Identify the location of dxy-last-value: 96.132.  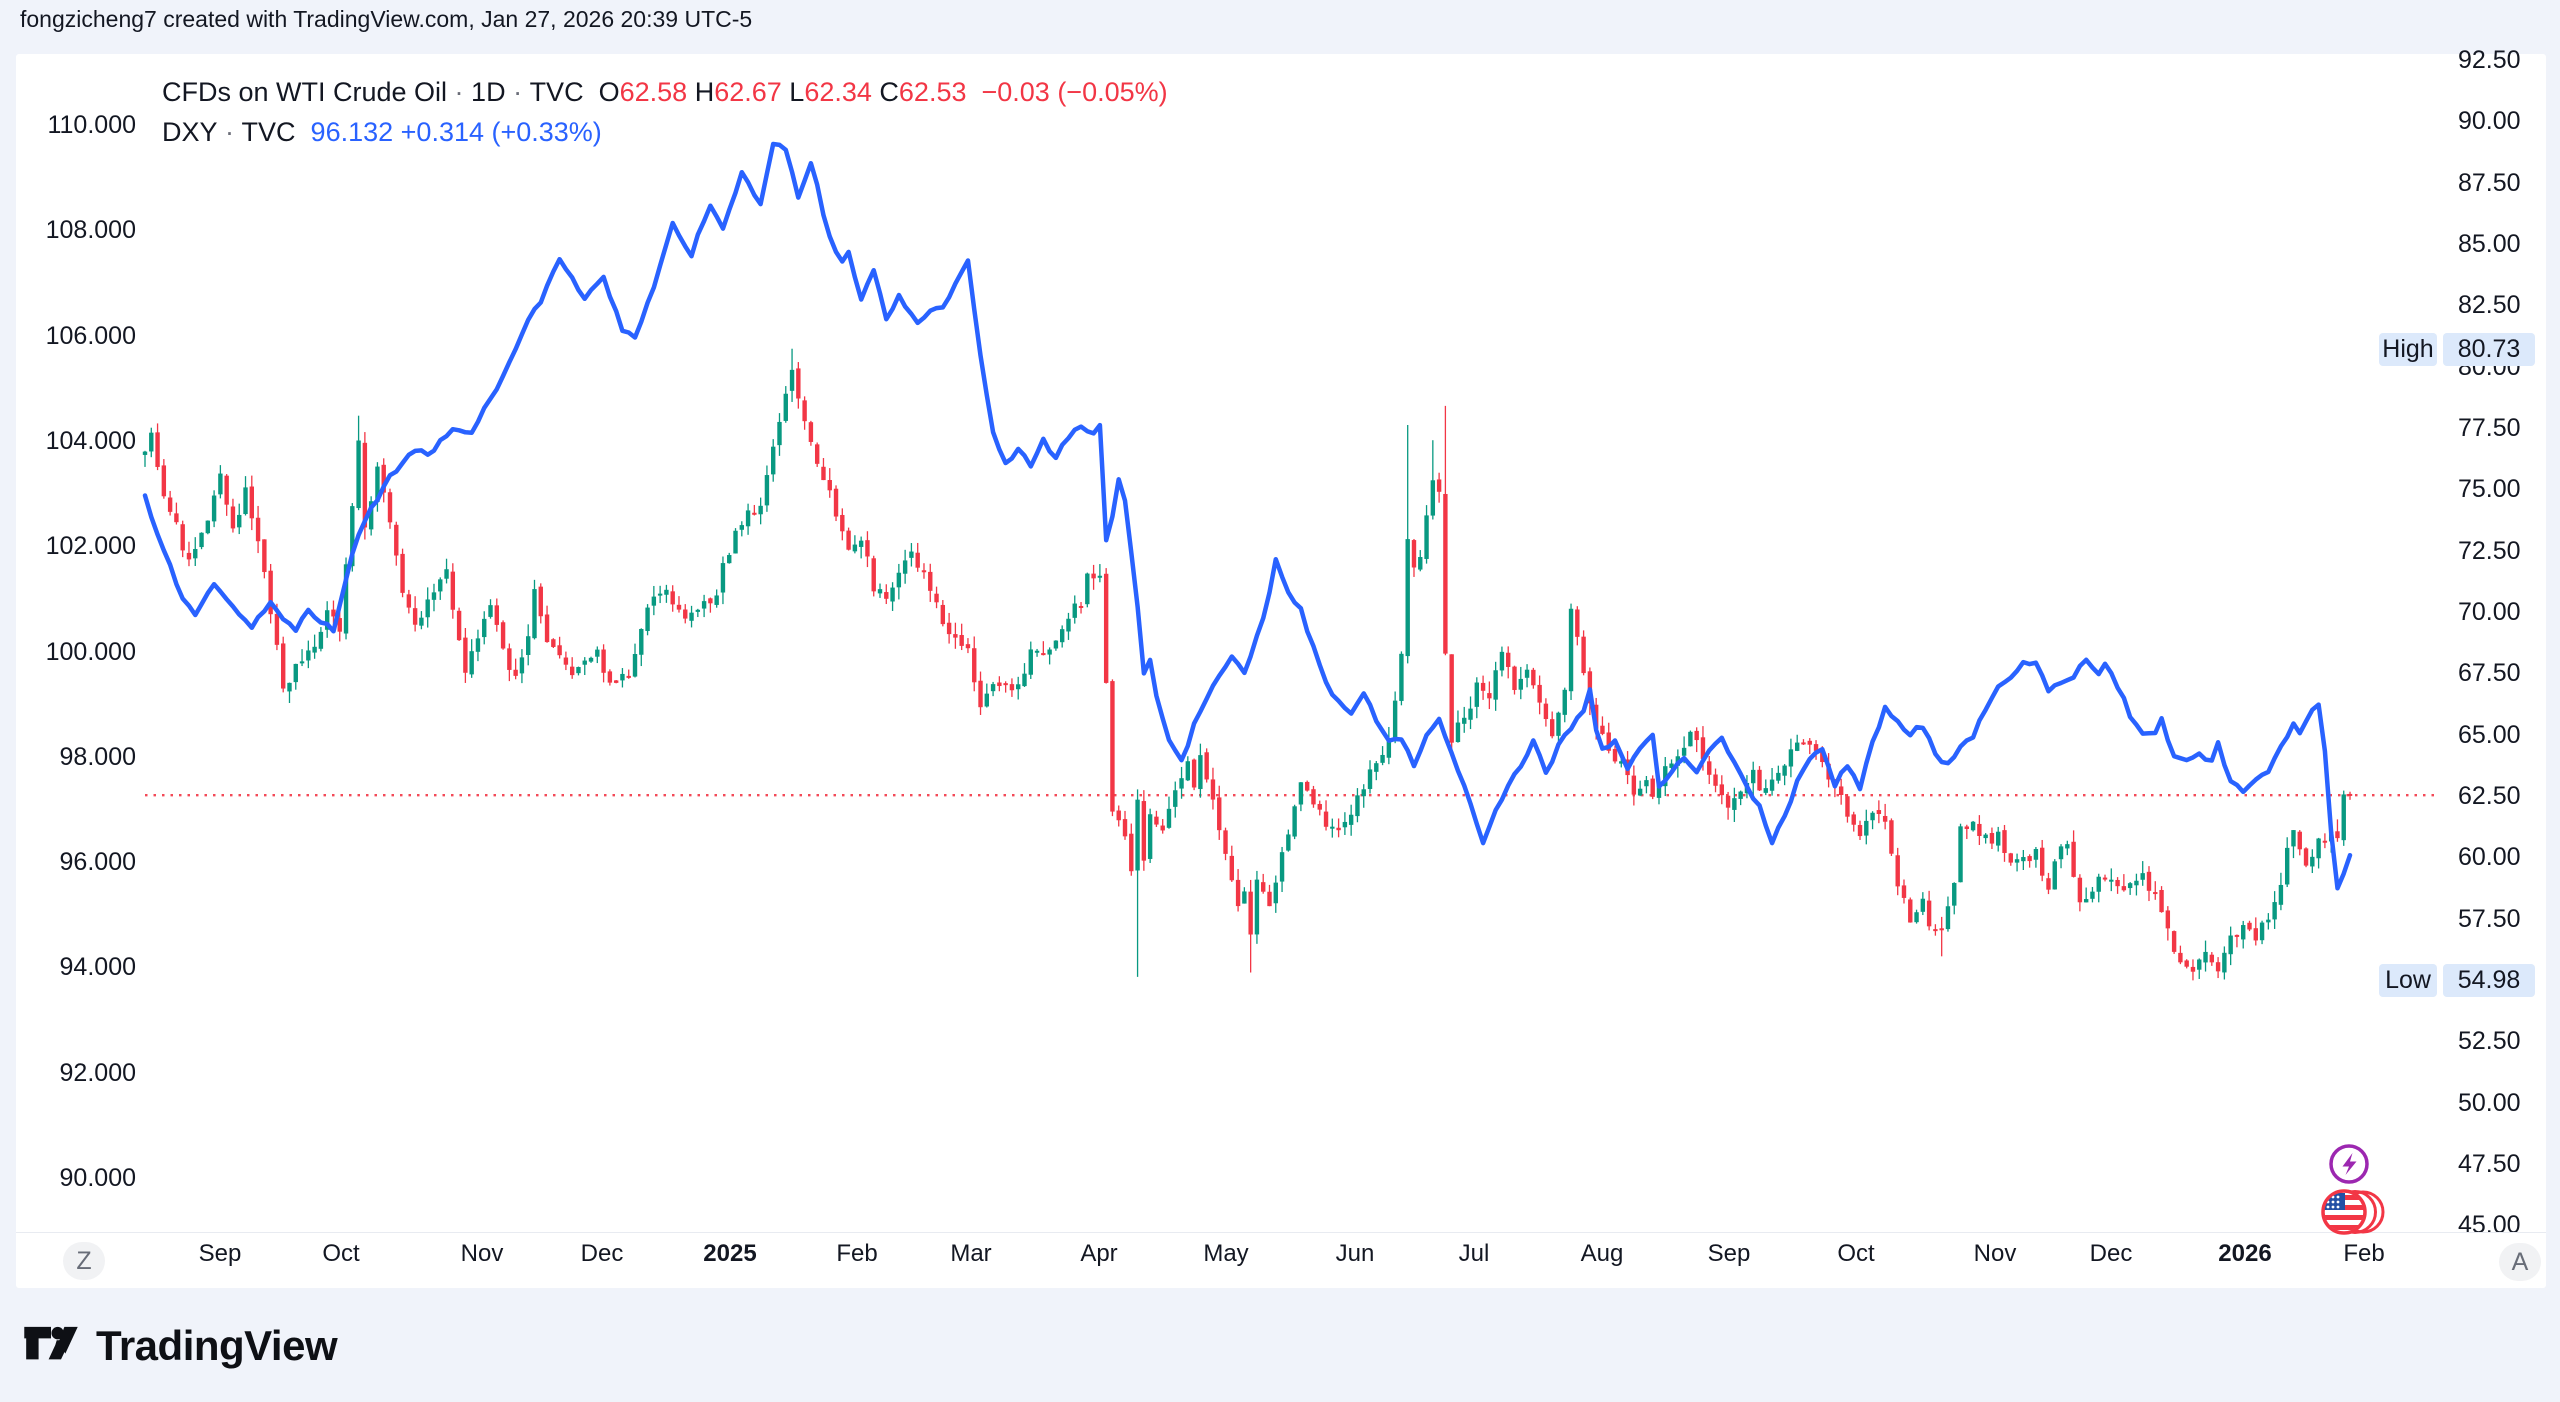
(352, 132).